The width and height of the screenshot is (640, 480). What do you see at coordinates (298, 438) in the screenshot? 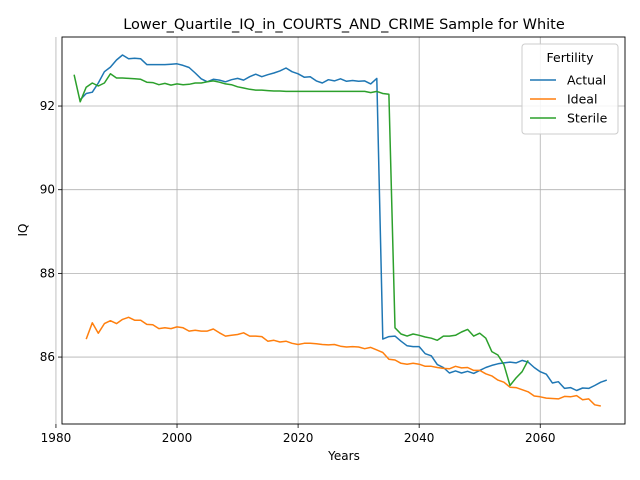
I see `x-tick-label: 2020` at bounding box center [298, 438].